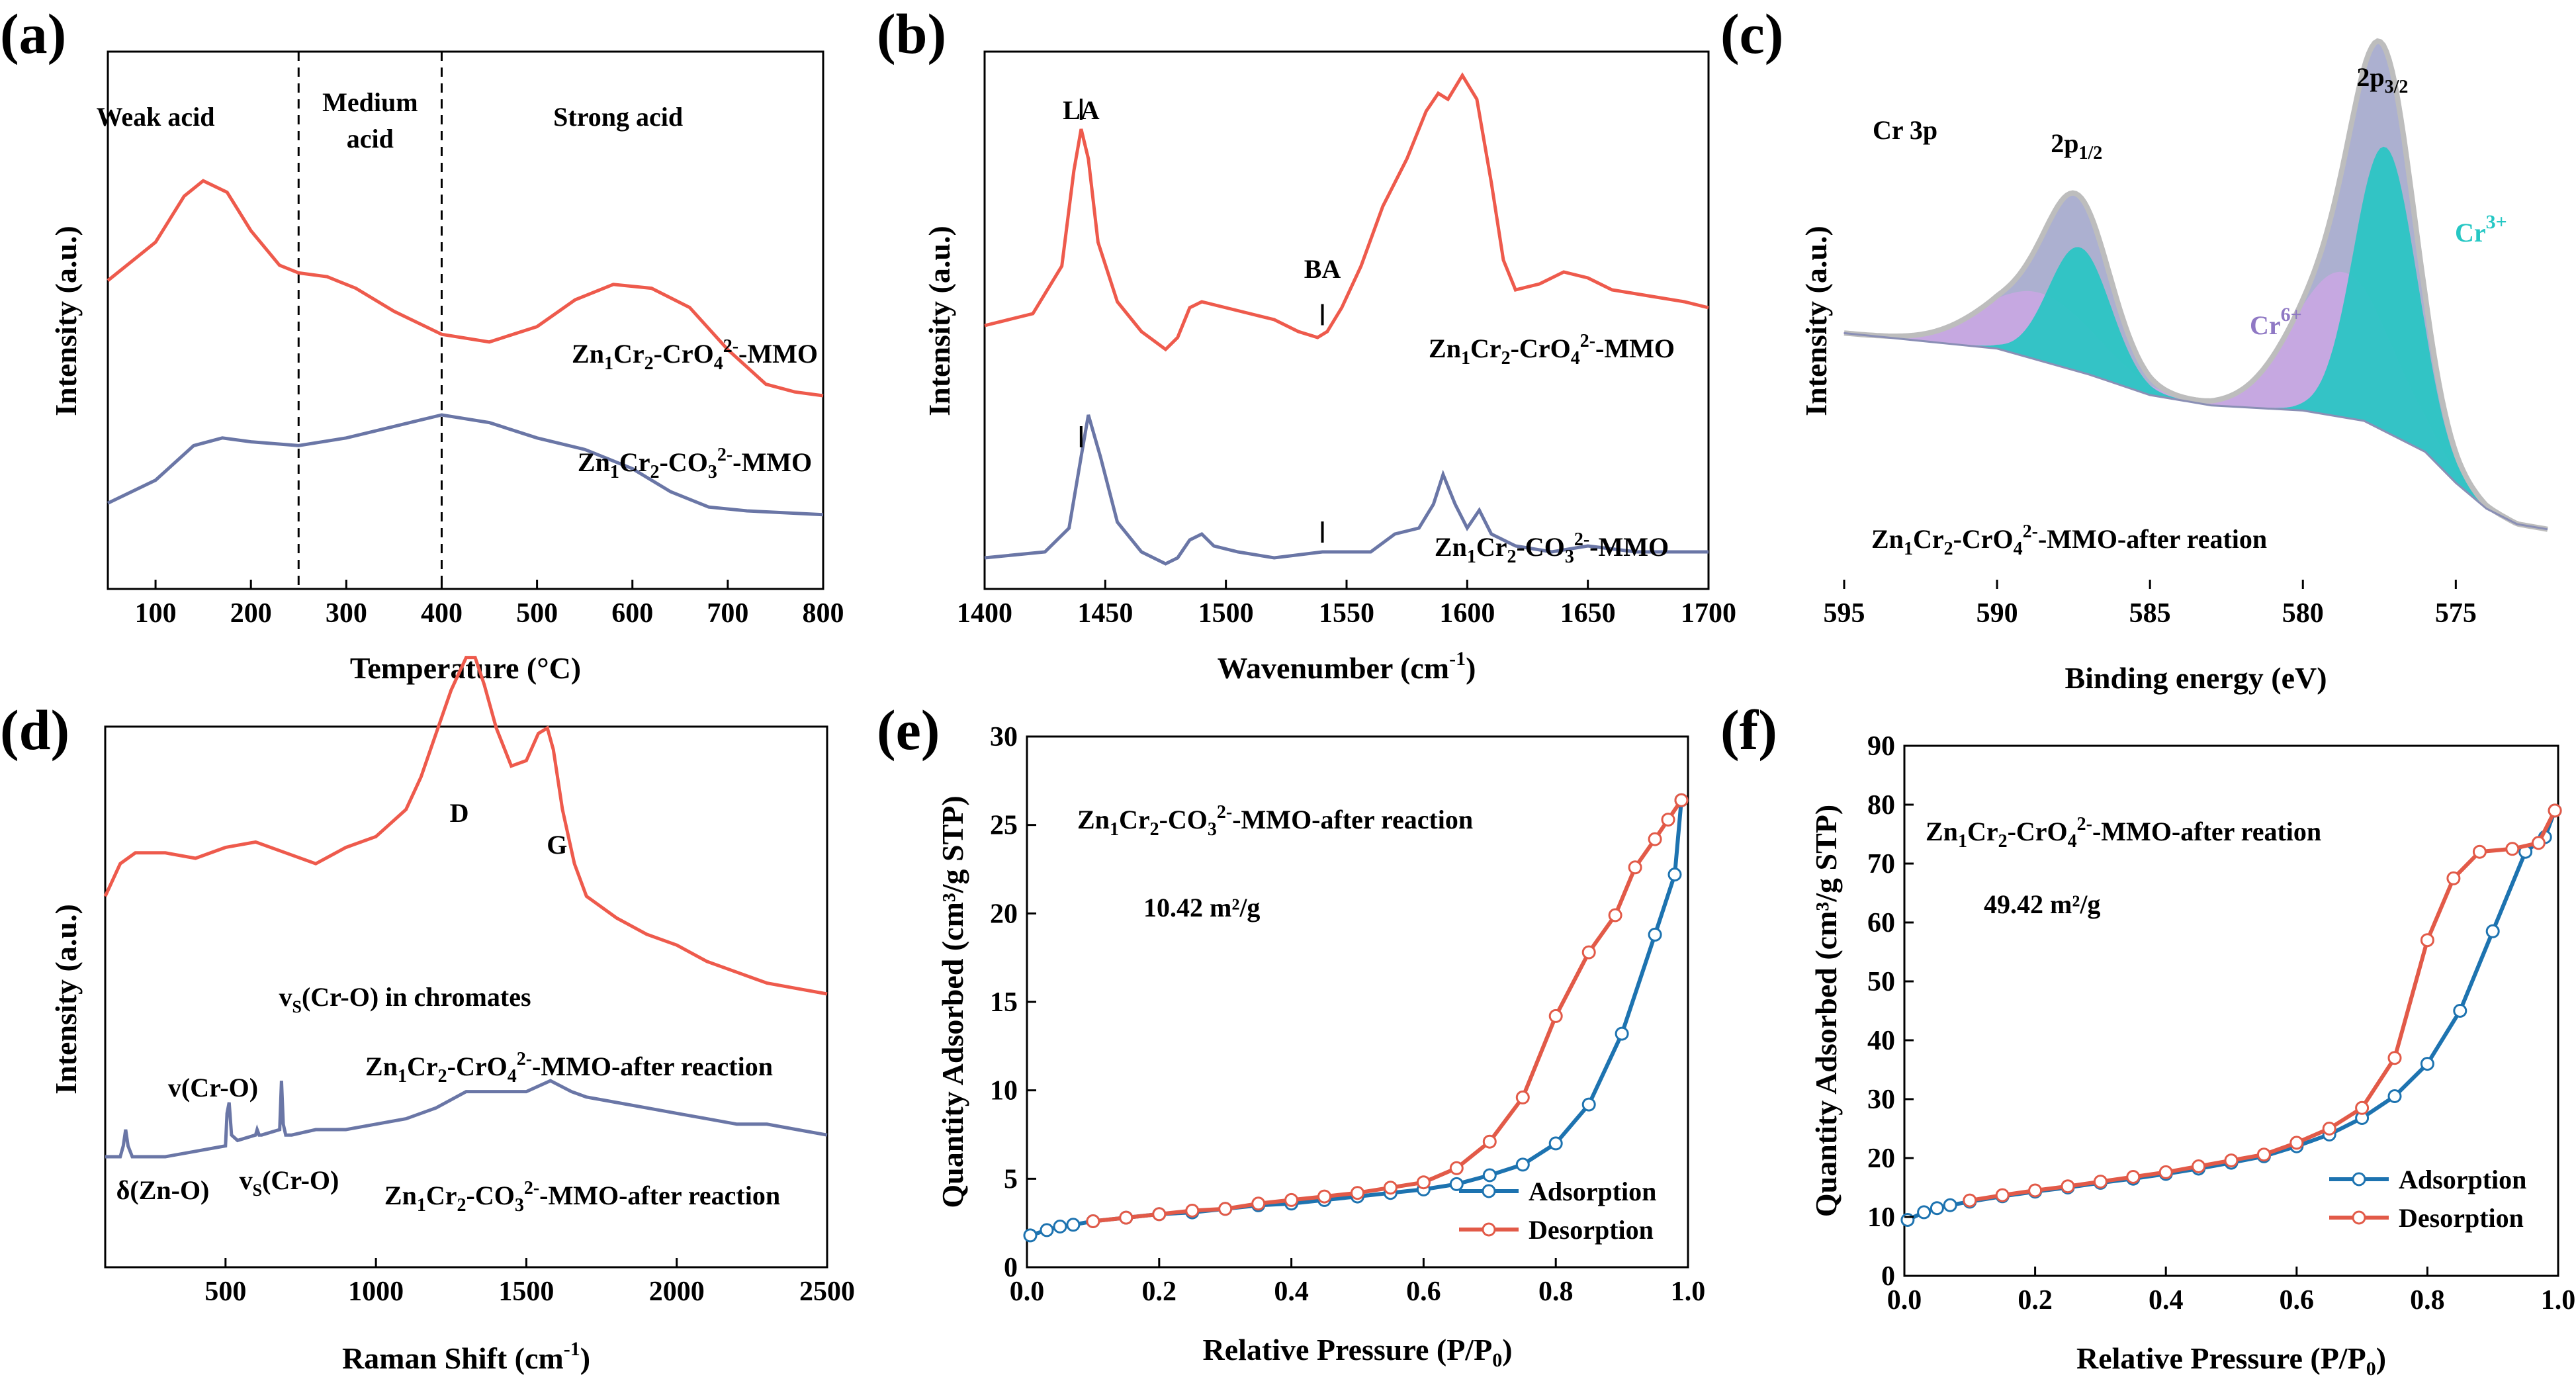  What do you see at coordinates (405, 999) in the screenshot?
I see `annotation: vS(Cr-O) in chromates` at bounding box center [405, 999].